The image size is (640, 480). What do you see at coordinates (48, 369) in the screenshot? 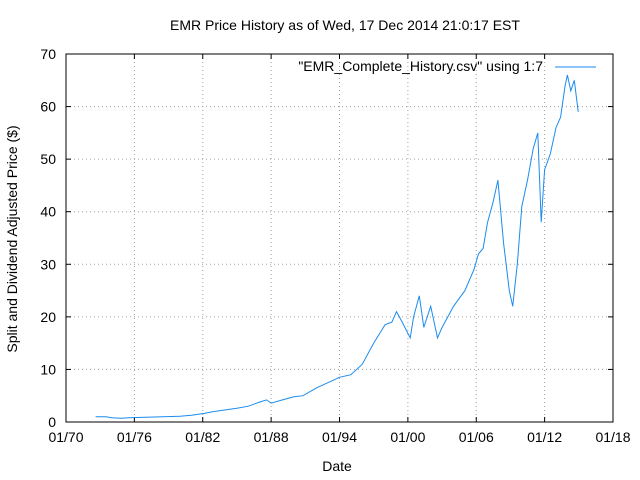
I see `y-tick-label: 10` at bounding box center [48, 369].